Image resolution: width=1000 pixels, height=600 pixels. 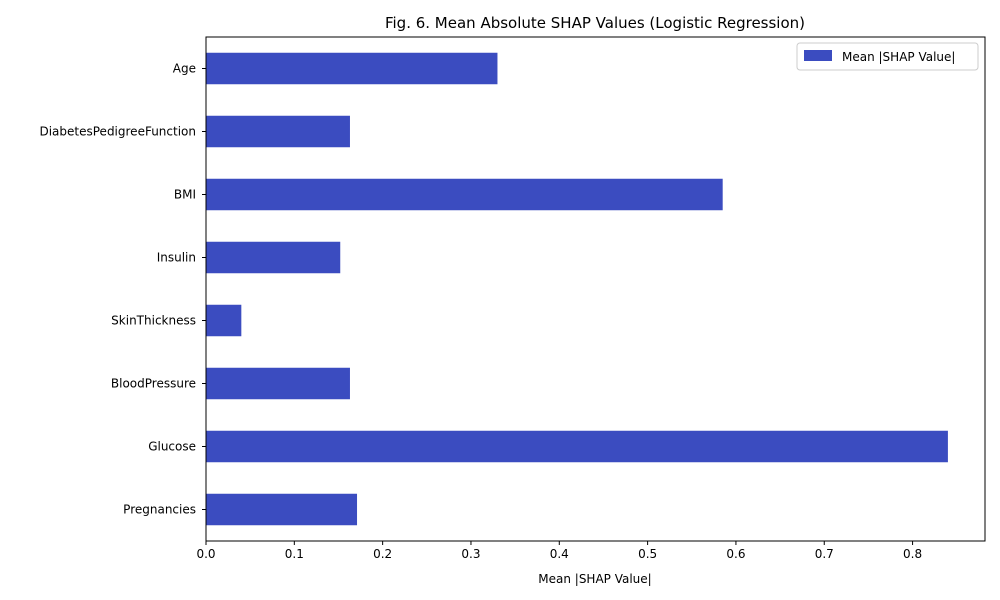 What do you see at coordinates (176, 258) in the screenshot?
I see `y-tick-label: Insulin` at bounding box center [176, 258].